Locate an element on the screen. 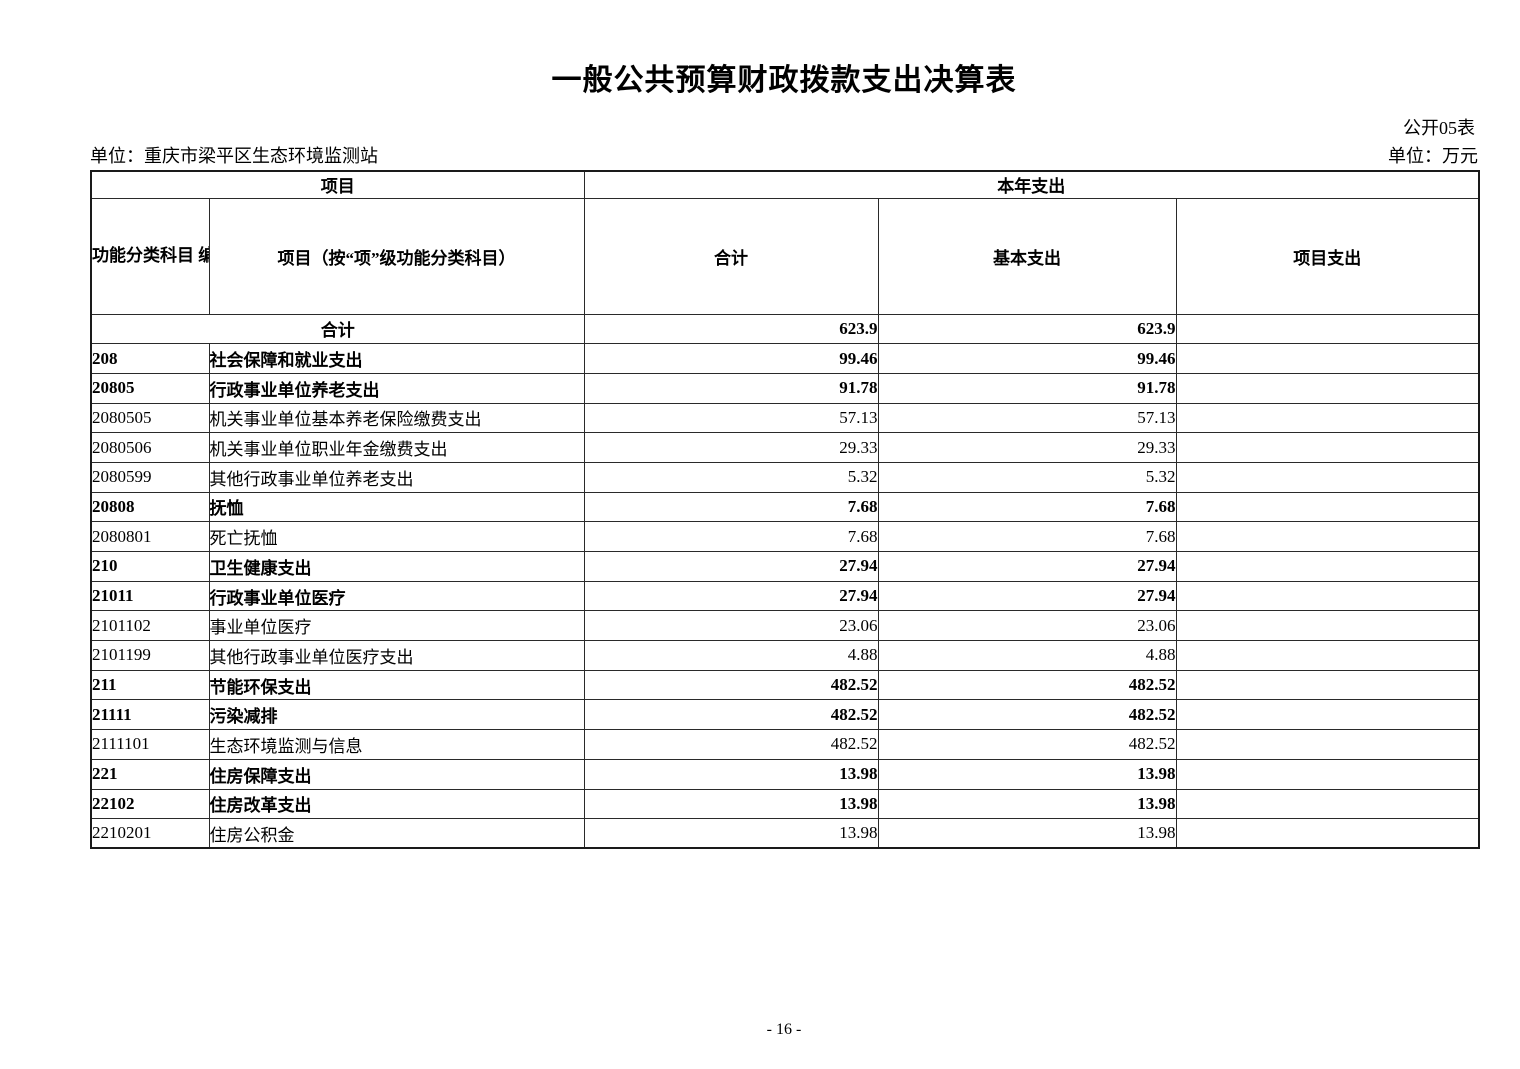 The height and width of the screenshot is (1069, 1520). page-number: - 16 - is located at coordinates (784, 1029).